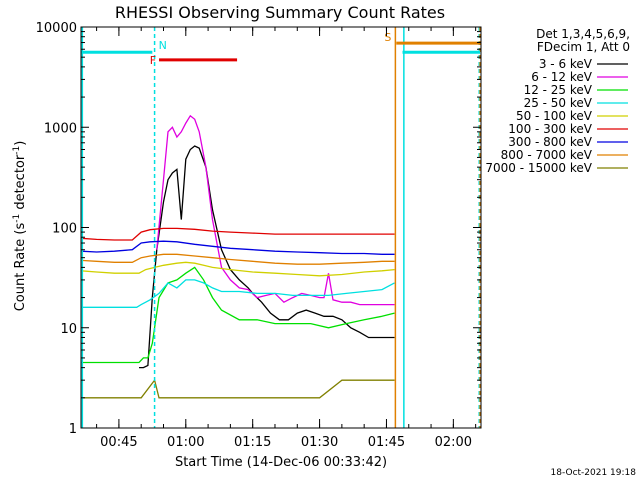 The width and height of the screenshot is (640, 480). Describe the element at coordinates (562, 77) in the screenshot. I see `legend-label-2: 6 - 12 keV` at that location.